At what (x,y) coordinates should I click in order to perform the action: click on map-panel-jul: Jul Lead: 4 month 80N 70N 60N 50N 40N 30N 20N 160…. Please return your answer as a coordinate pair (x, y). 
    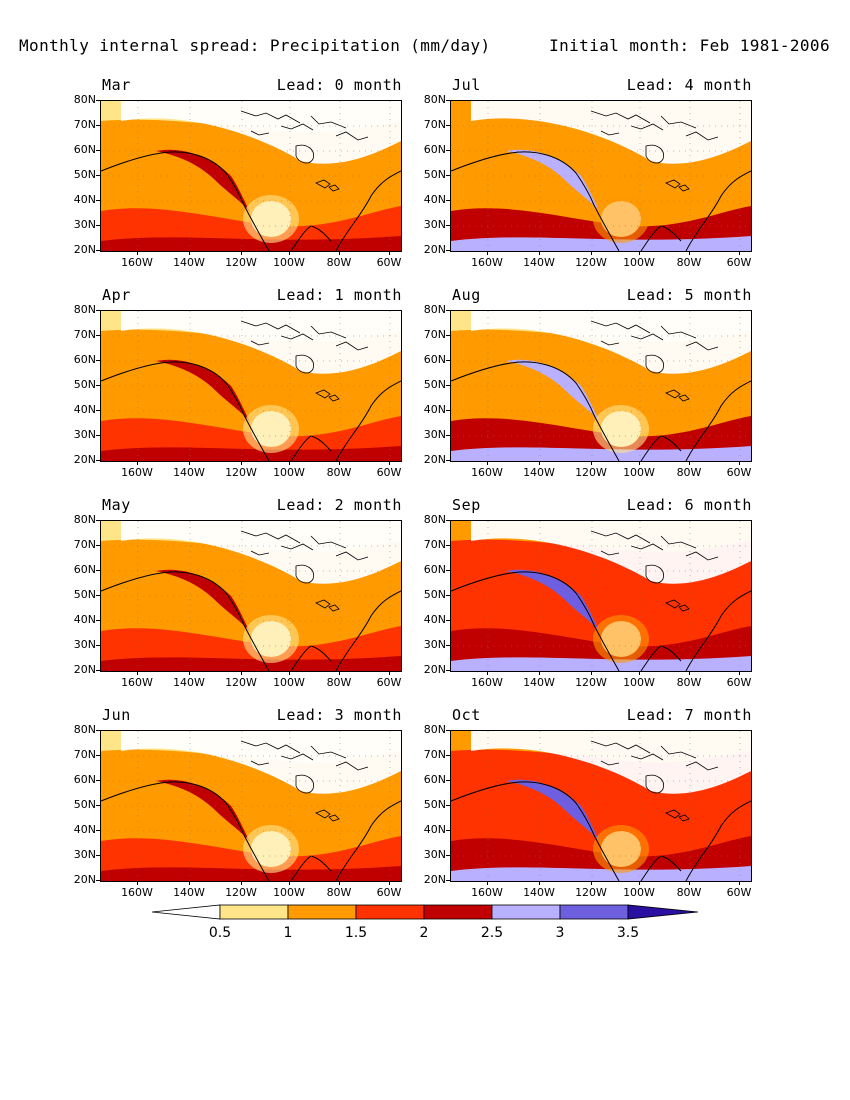
    Looking at the image, I should click on (588, 179).